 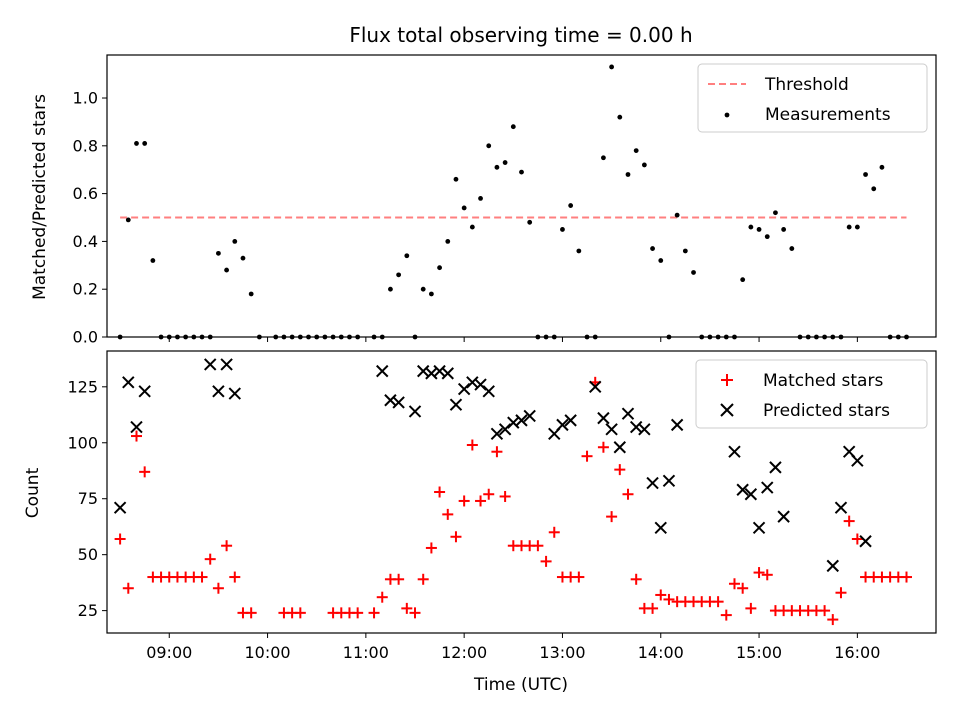 I want to click on top-ytick-label: 0.2, so click(x=85, y=289).